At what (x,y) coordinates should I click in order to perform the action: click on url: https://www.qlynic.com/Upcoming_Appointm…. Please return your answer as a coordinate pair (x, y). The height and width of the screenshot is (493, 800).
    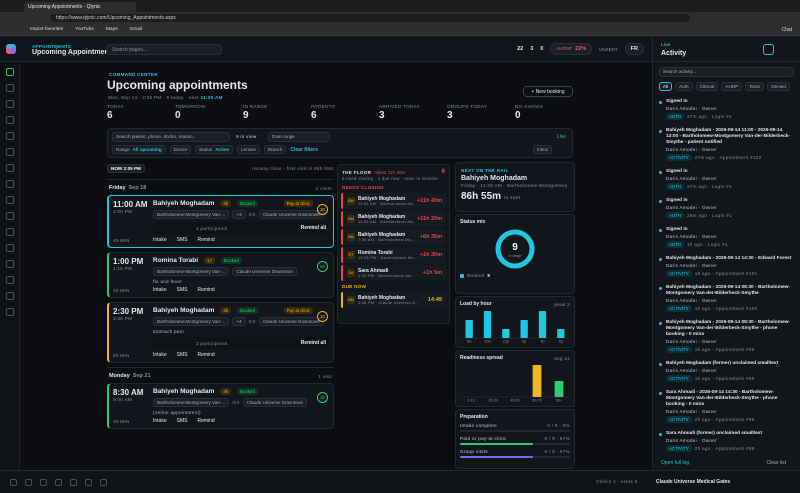
    Looking at the image, I should click on (370, 18).